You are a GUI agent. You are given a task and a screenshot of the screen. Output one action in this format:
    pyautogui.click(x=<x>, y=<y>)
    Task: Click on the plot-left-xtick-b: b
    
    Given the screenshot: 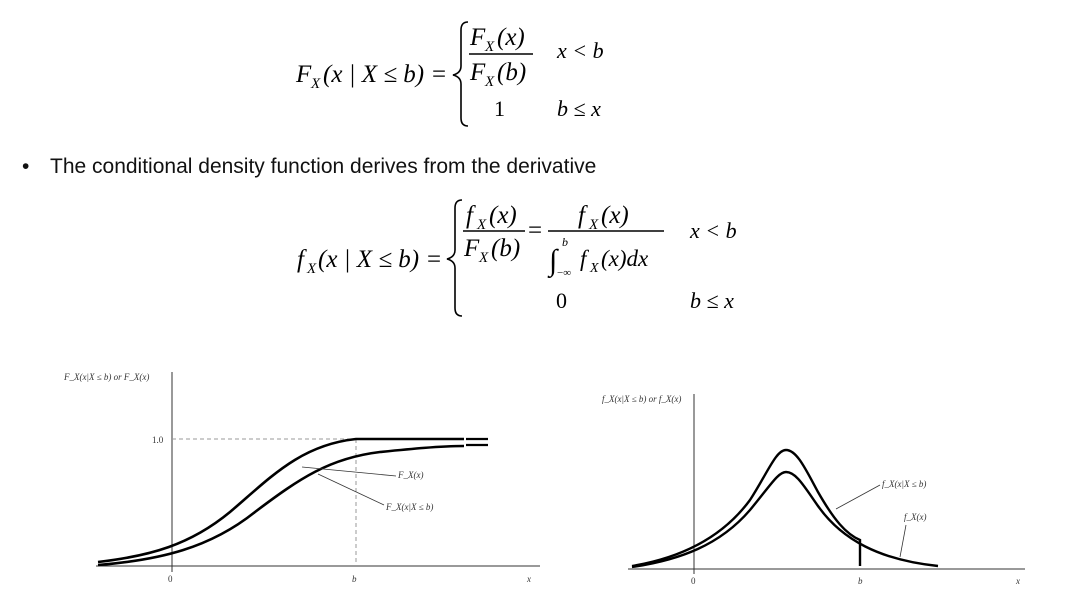 What is the action you would take?
    pyautogui.click(x=354, y=579)
    